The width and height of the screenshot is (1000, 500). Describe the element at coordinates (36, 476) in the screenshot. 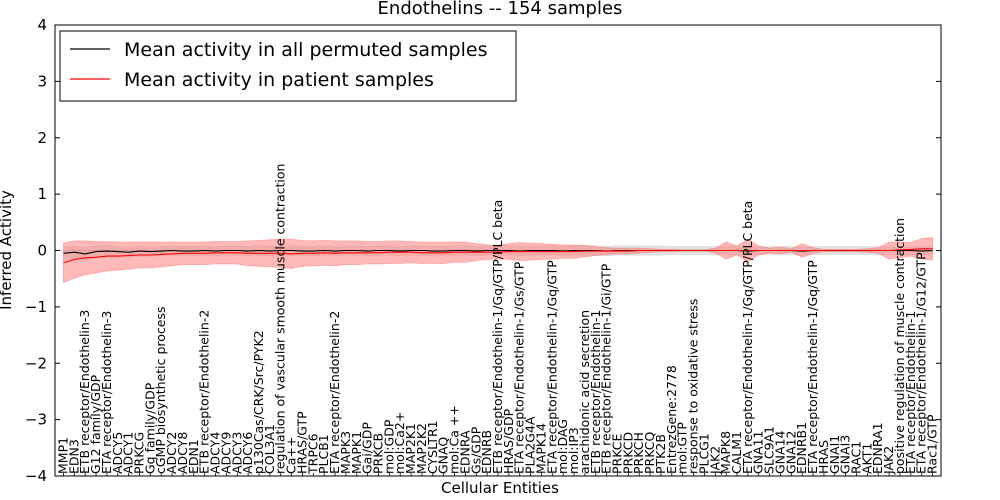

I see `y-tick-label: −4` at that location.